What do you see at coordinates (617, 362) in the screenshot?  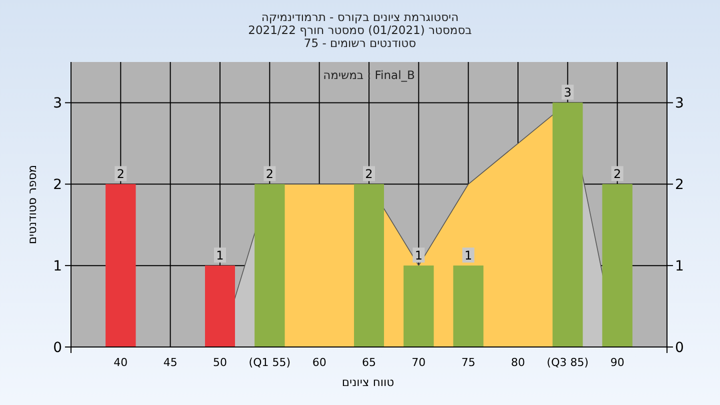 I see `x-tick-label: 90` at bounding box center [617, 362].